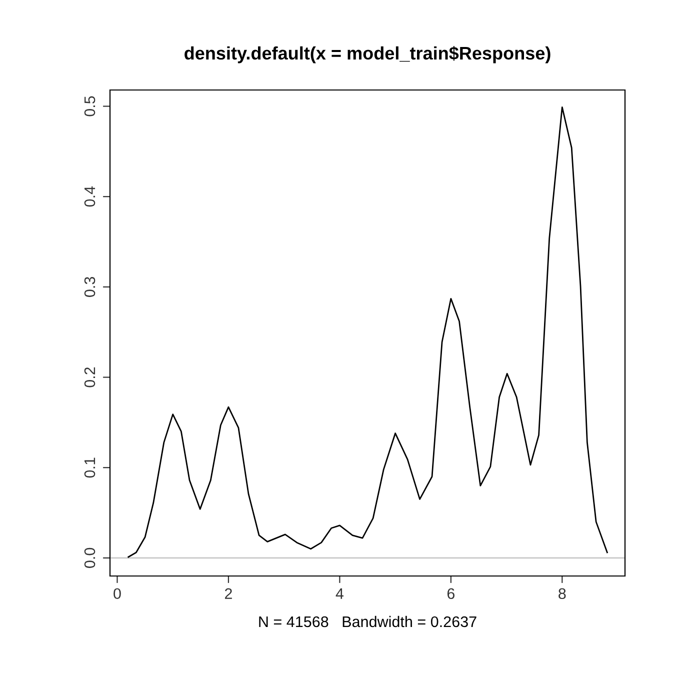 The height and width of the screenshot is (673, 681). Describe the element at coordinates (90, 106) in the screenshot. I see `y-tick-label: 0.5` at that location.